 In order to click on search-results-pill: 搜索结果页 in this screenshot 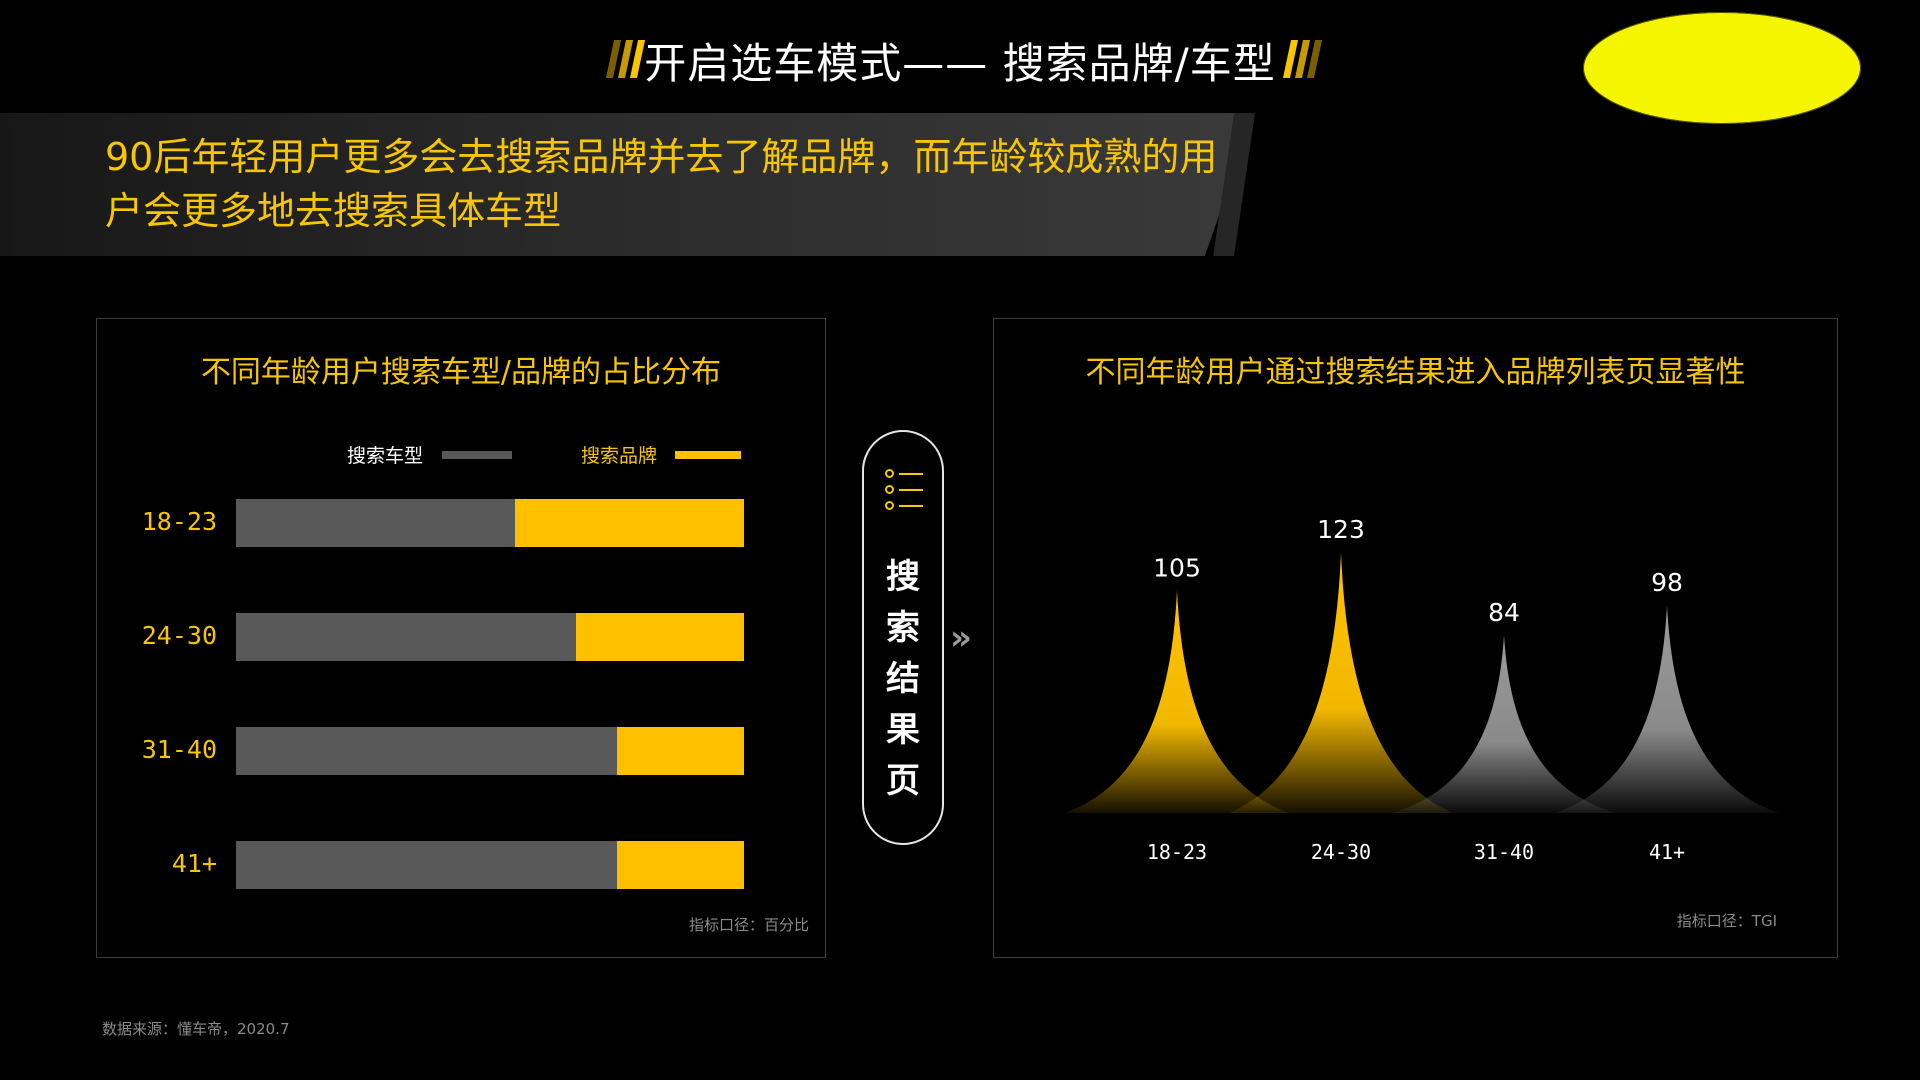, I will do `click(903, 637)`.